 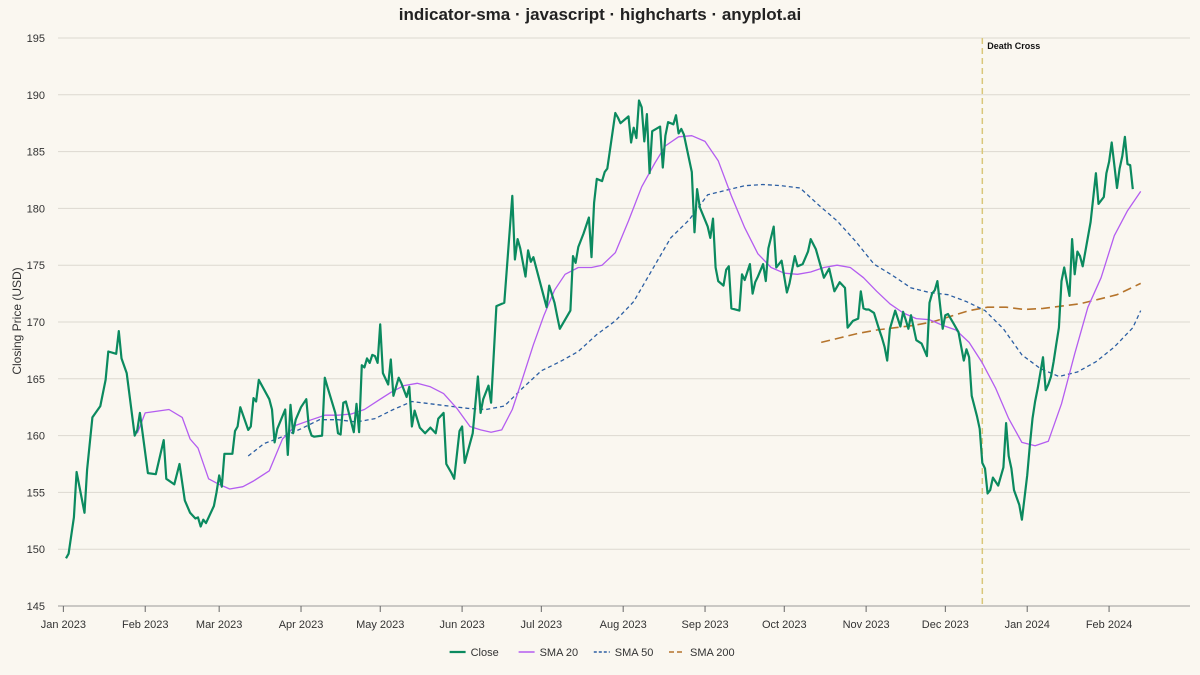 What do you see at coordinates (36, 380) in the screenshot?
I see `y-tick-label: 165` at bounding box center [36, 380].